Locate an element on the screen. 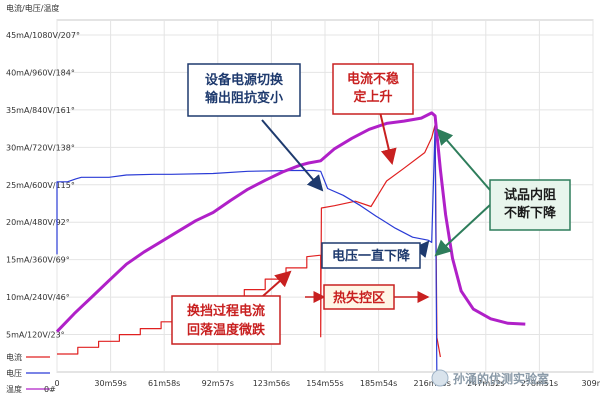  annotation-sample-resistance: 试品内阻 不断下降 is located at coordinates (530, 205).